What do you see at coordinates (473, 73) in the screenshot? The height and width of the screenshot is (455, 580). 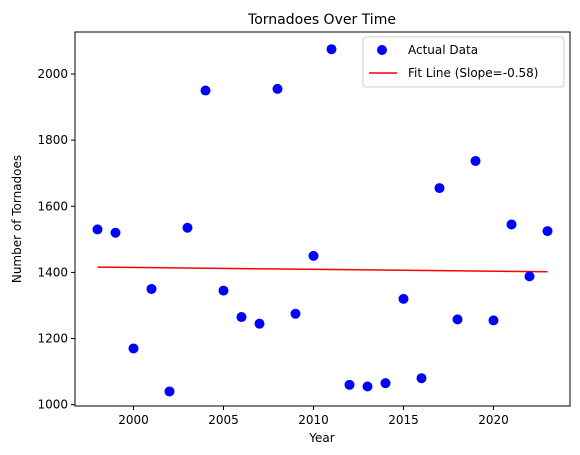 I see `legend-label-fit-line: Fit Line (Slope=-0.58)` at bounding box center [473, 73].